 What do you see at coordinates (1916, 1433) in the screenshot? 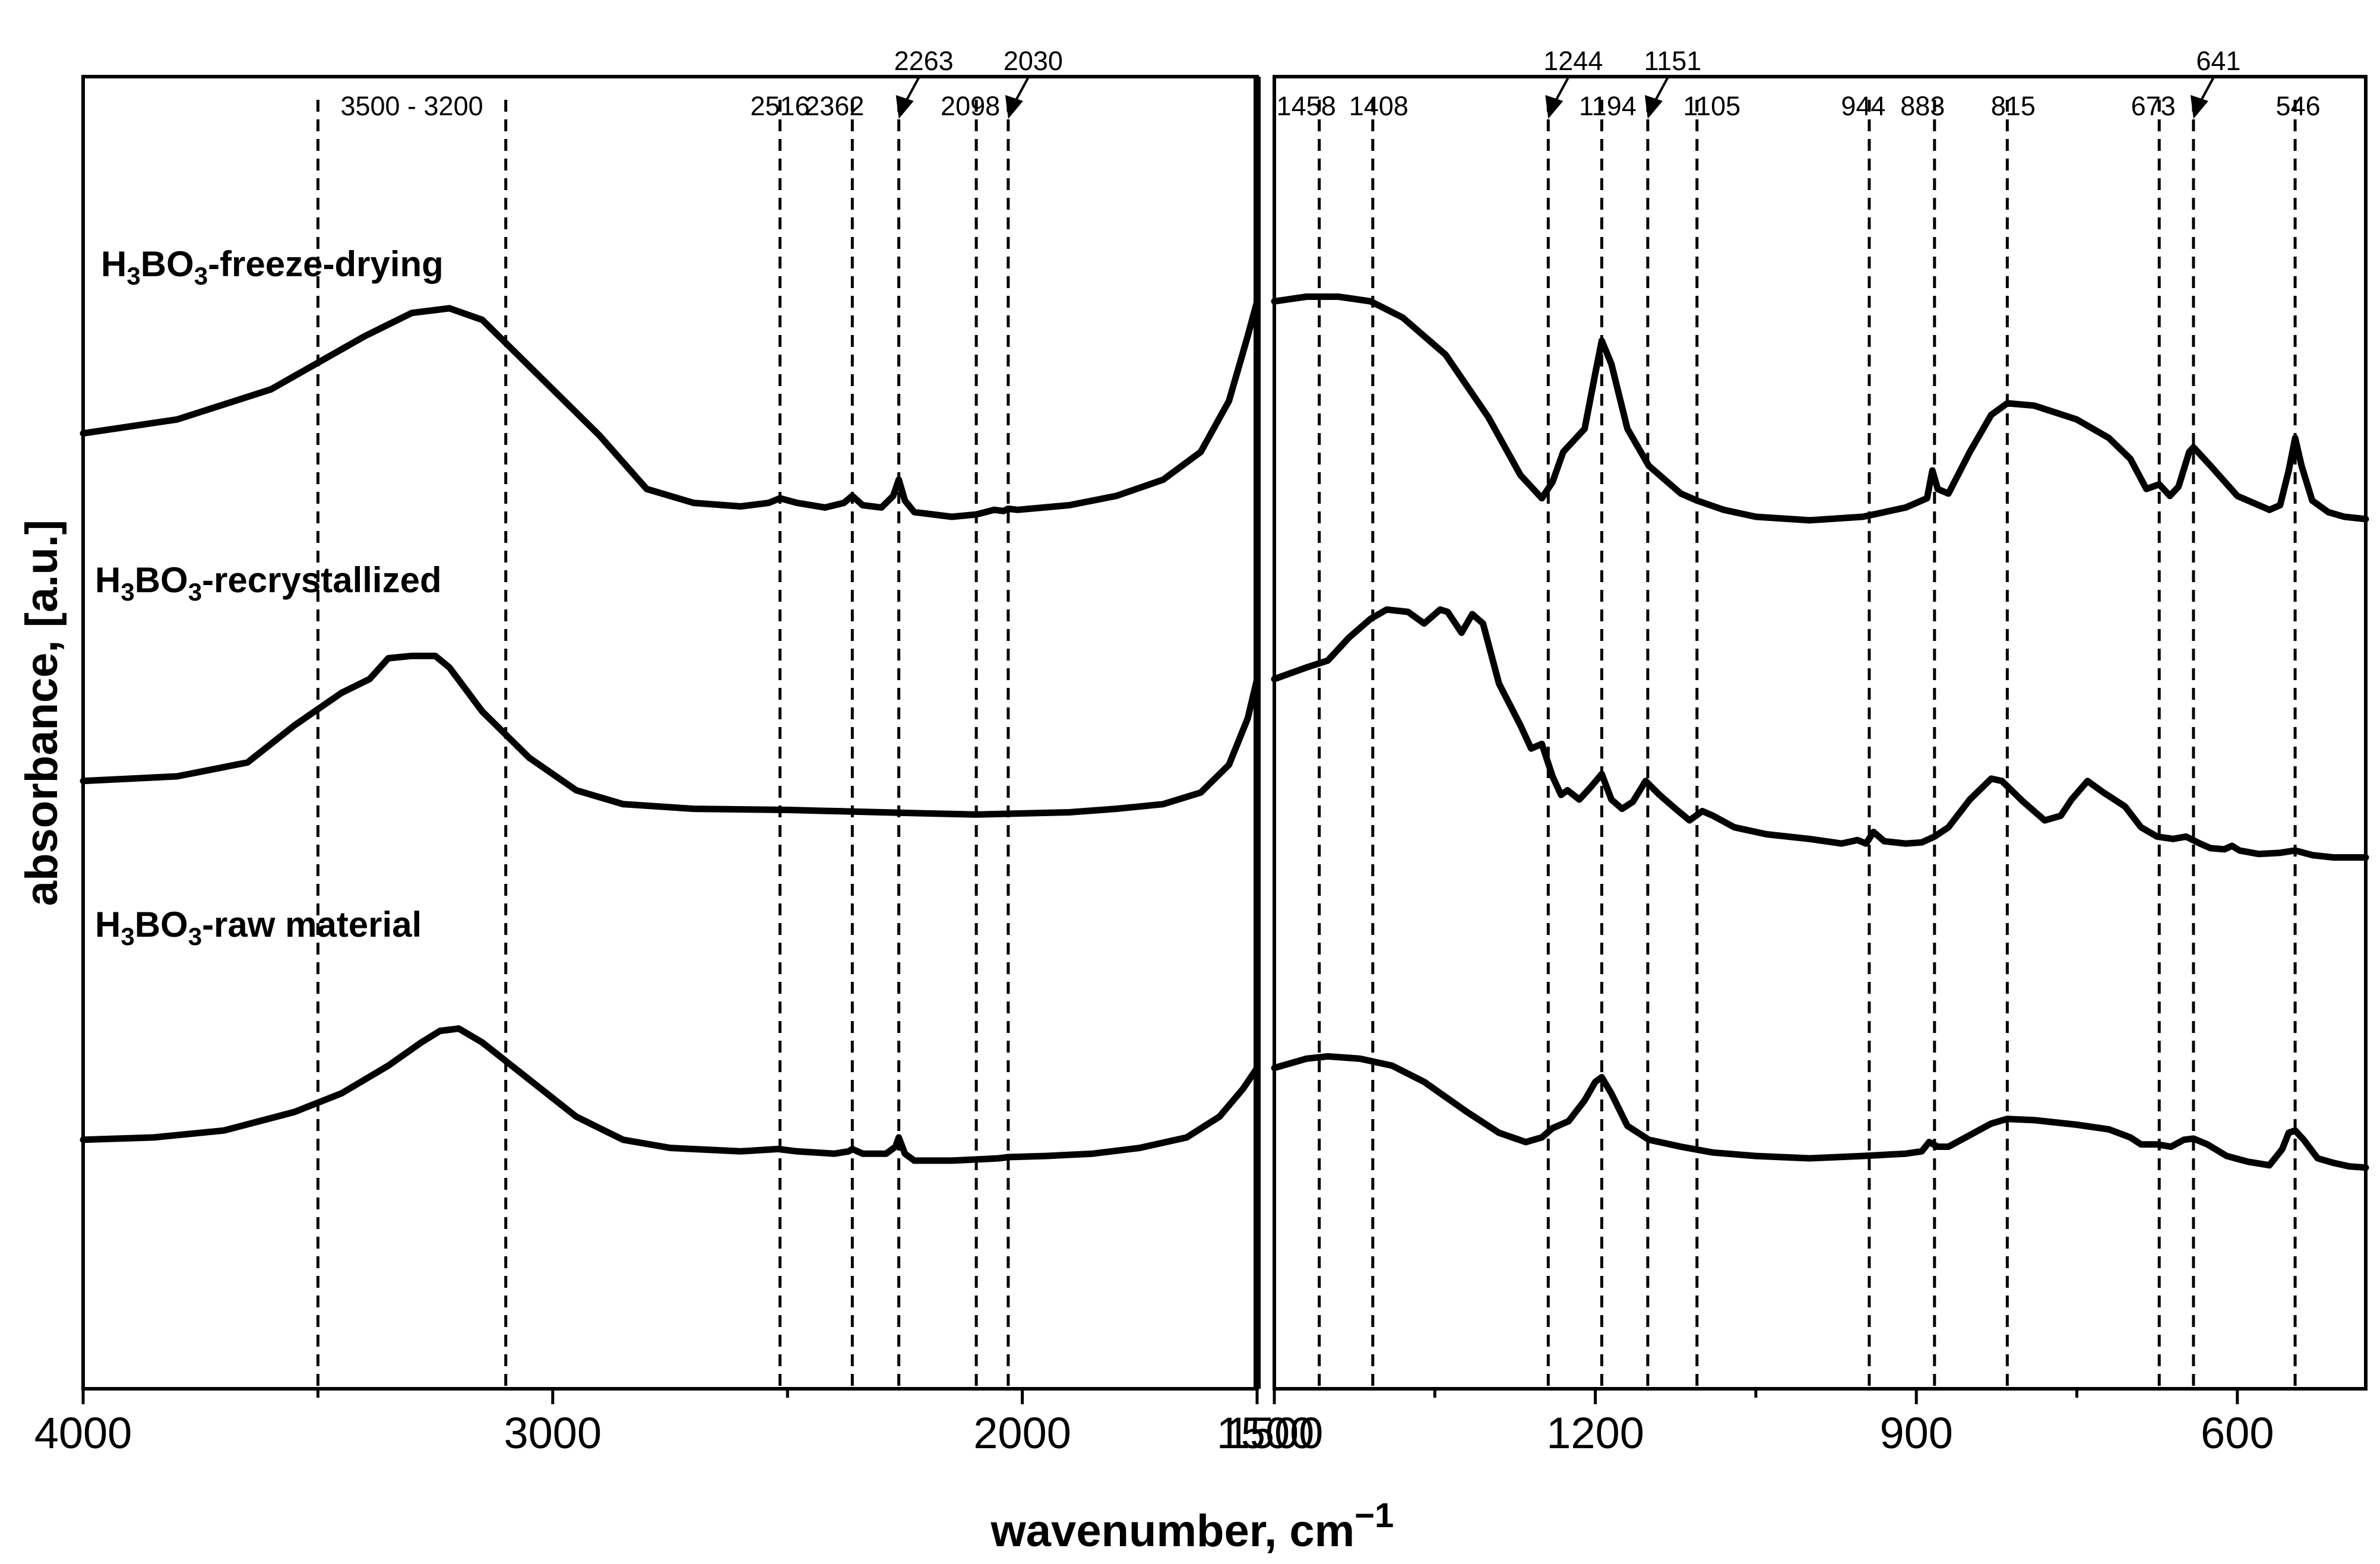
I see `tick-label-900: 900` at bounding box center [1916, 1433].